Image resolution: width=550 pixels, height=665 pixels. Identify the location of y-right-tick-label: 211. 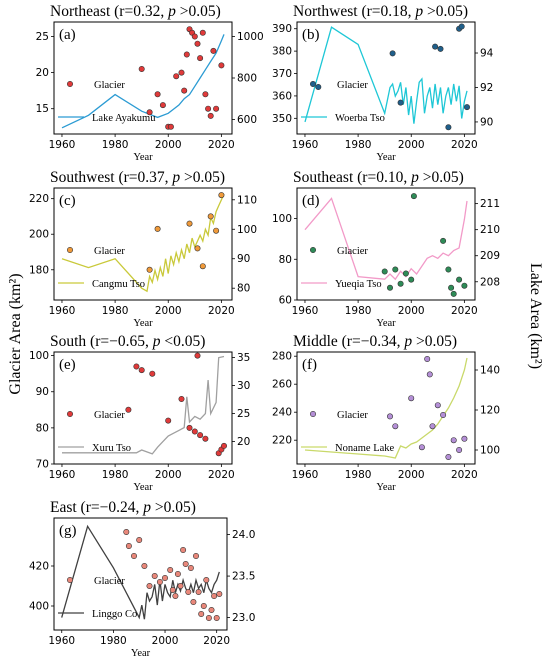
(490, 204).